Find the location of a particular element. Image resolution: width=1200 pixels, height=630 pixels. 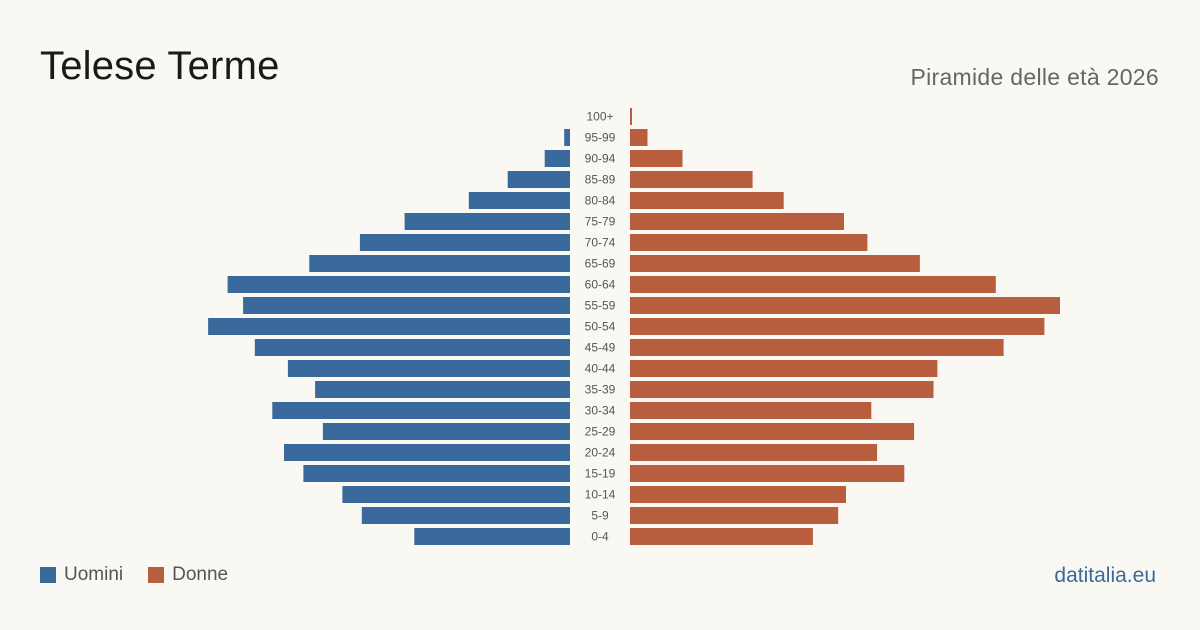

age-label-40-44: 40-44 is located at coordinates (600, 369).